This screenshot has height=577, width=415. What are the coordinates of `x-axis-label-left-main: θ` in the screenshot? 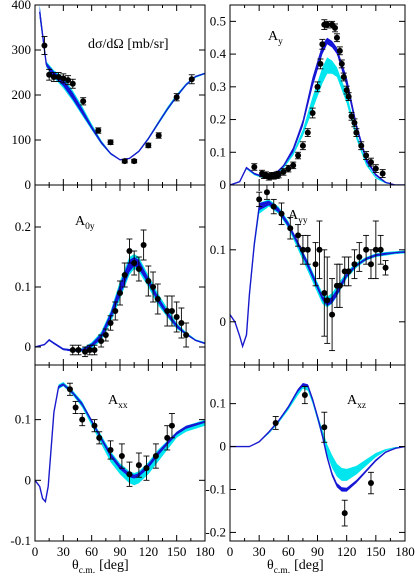 It's located at (75, 565).